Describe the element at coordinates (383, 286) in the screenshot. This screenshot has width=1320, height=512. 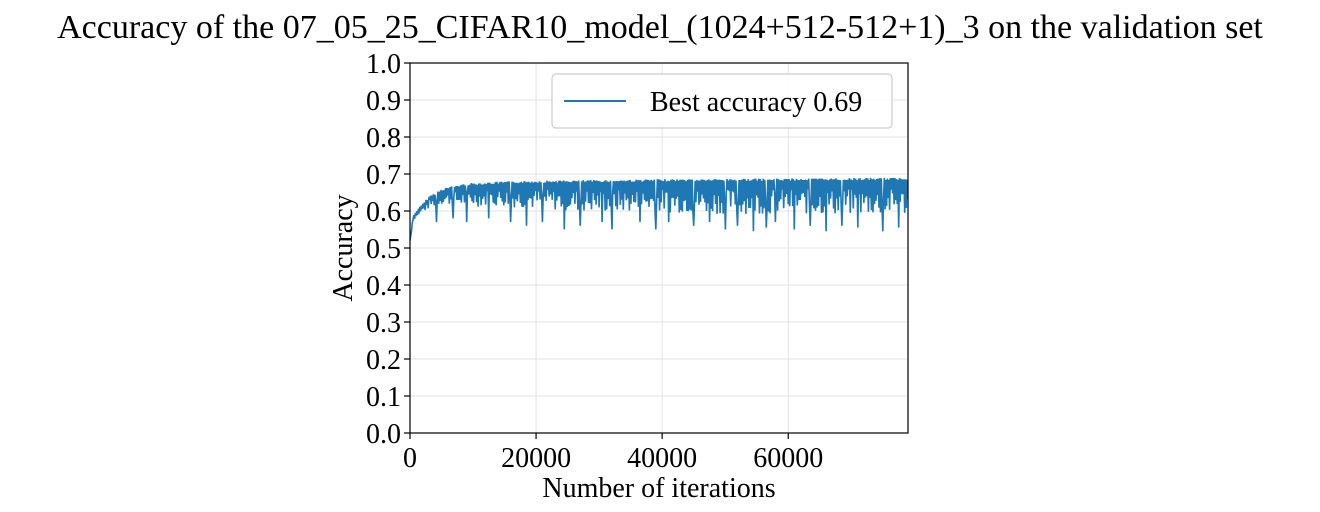
I see `y-tick-label: 0.4` at that location.